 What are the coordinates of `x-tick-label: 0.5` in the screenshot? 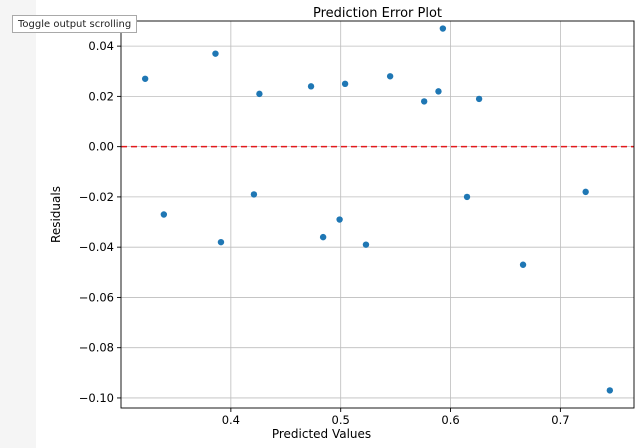 It's located at (341, 420).